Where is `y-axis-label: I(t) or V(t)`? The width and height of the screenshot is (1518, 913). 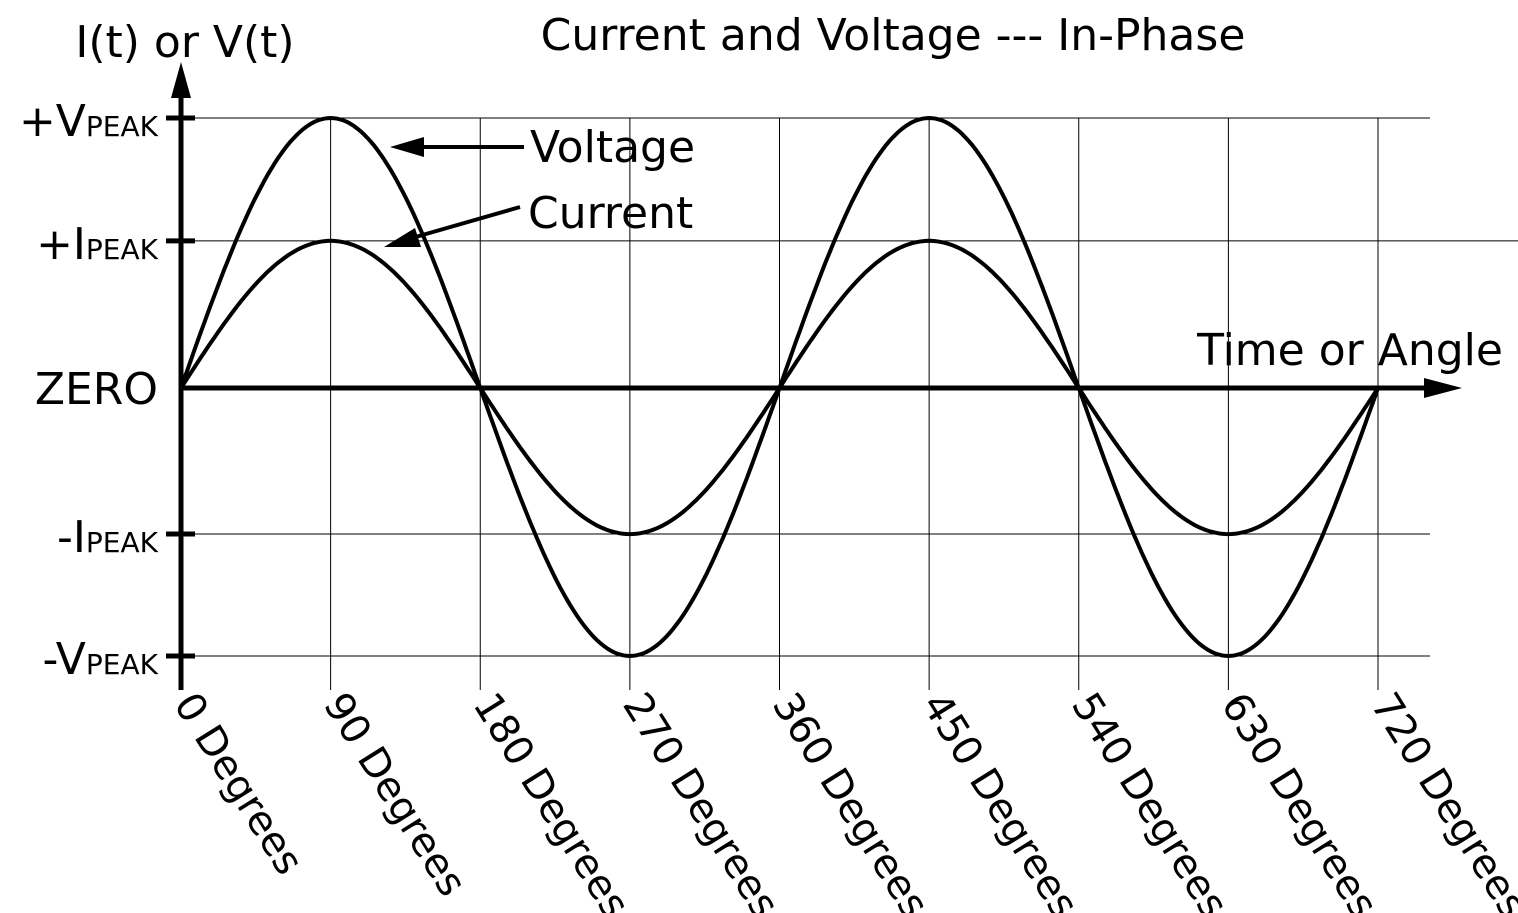
y-axis-label: I(t) or V(t) is located at coordinates (184, 42).